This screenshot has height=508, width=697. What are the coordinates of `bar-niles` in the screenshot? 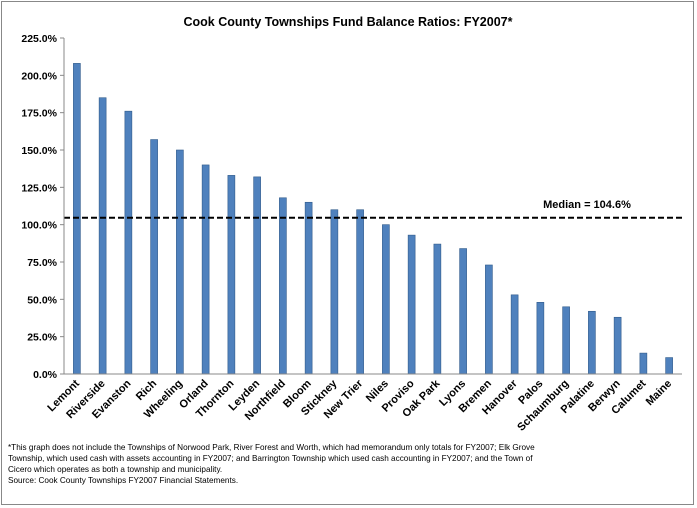 It's located at (386, 299).